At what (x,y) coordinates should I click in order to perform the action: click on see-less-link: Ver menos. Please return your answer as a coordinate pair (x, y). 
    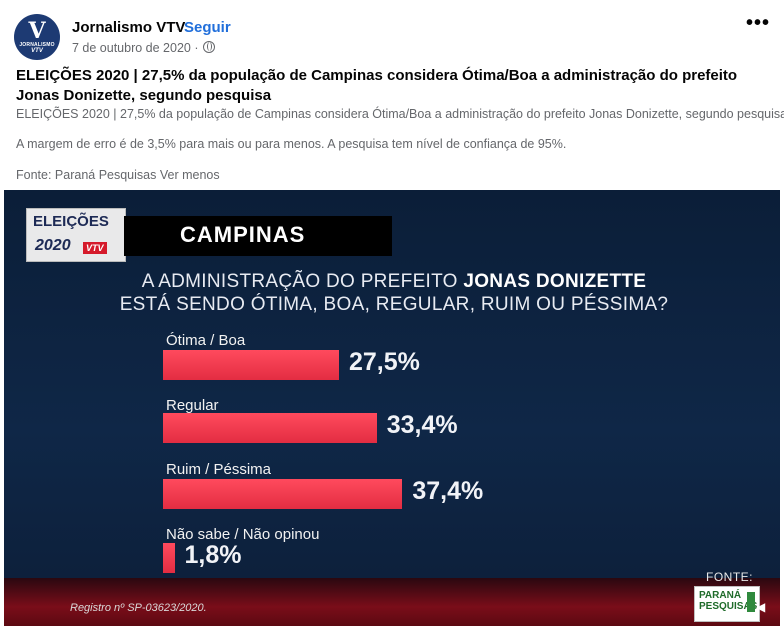
    Looking at the image, I should click on (189, 175).